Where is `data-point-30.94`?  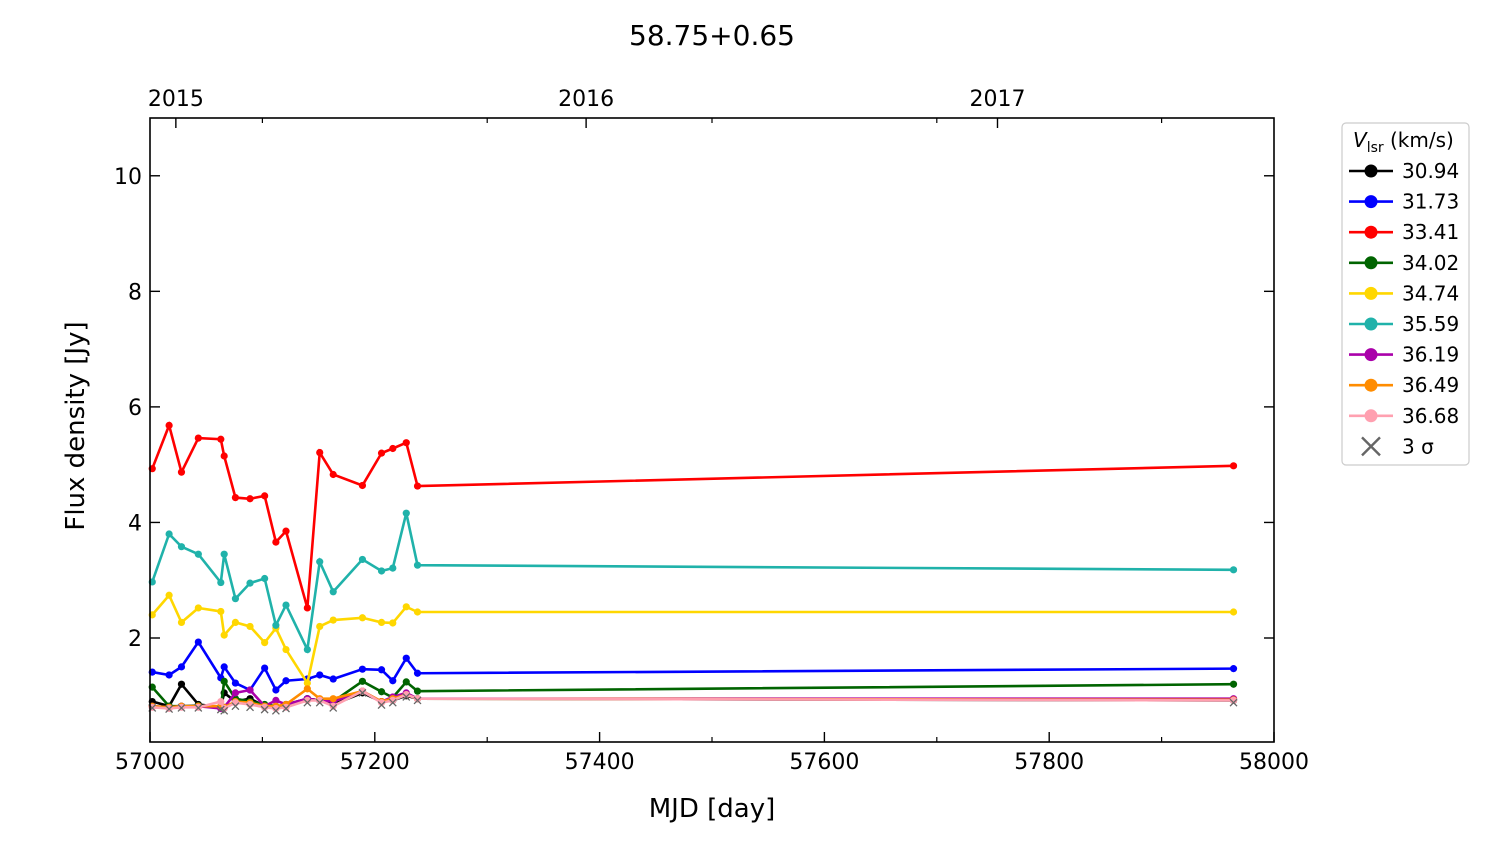 data-point-30.94 is located at coordinates (181, 684).